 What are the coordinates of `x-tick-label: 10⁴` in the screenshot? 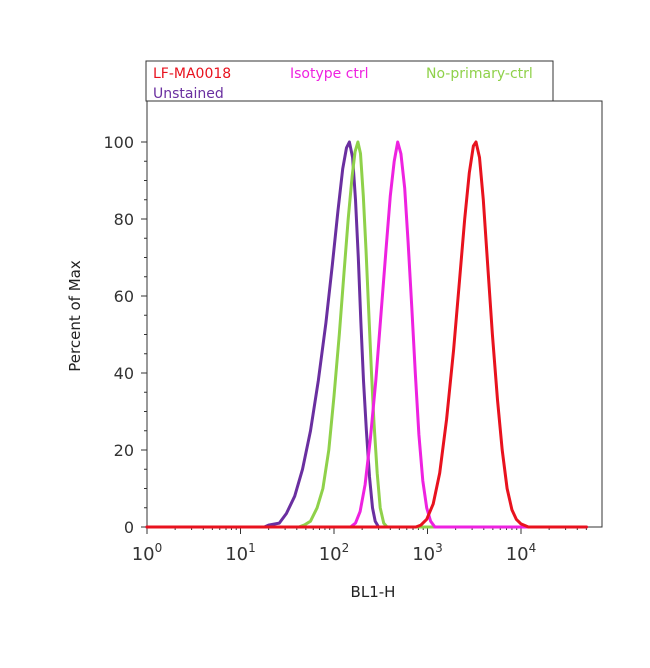 It's located at (521, 553).